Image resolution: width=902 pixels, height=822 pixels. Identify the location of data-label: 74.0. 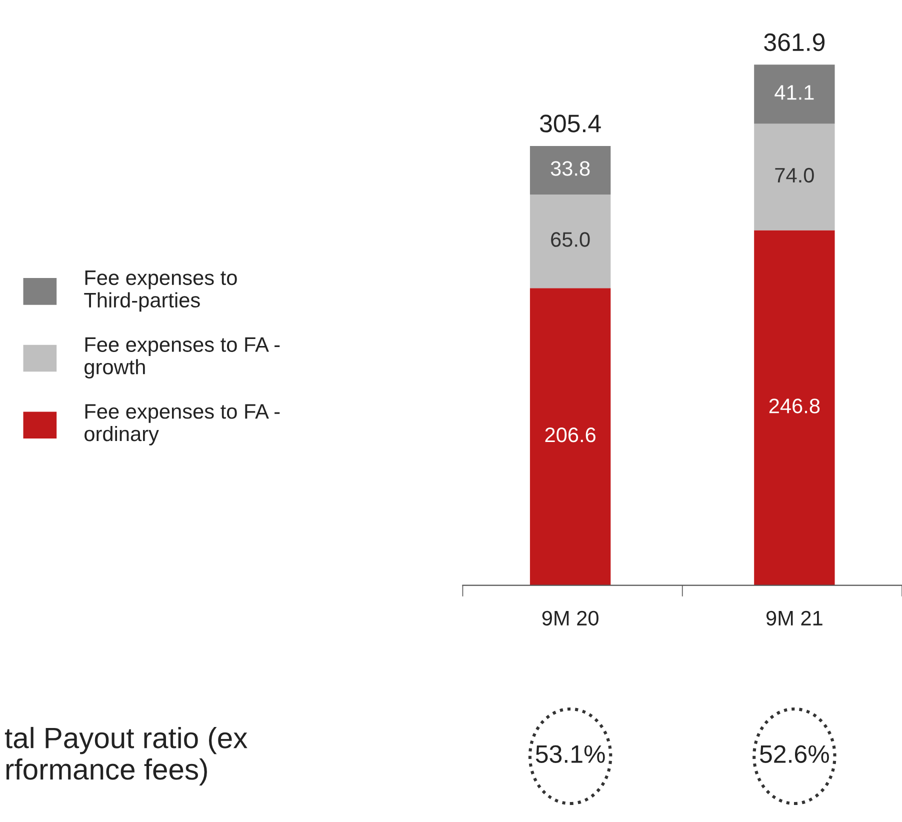
(794, 175).